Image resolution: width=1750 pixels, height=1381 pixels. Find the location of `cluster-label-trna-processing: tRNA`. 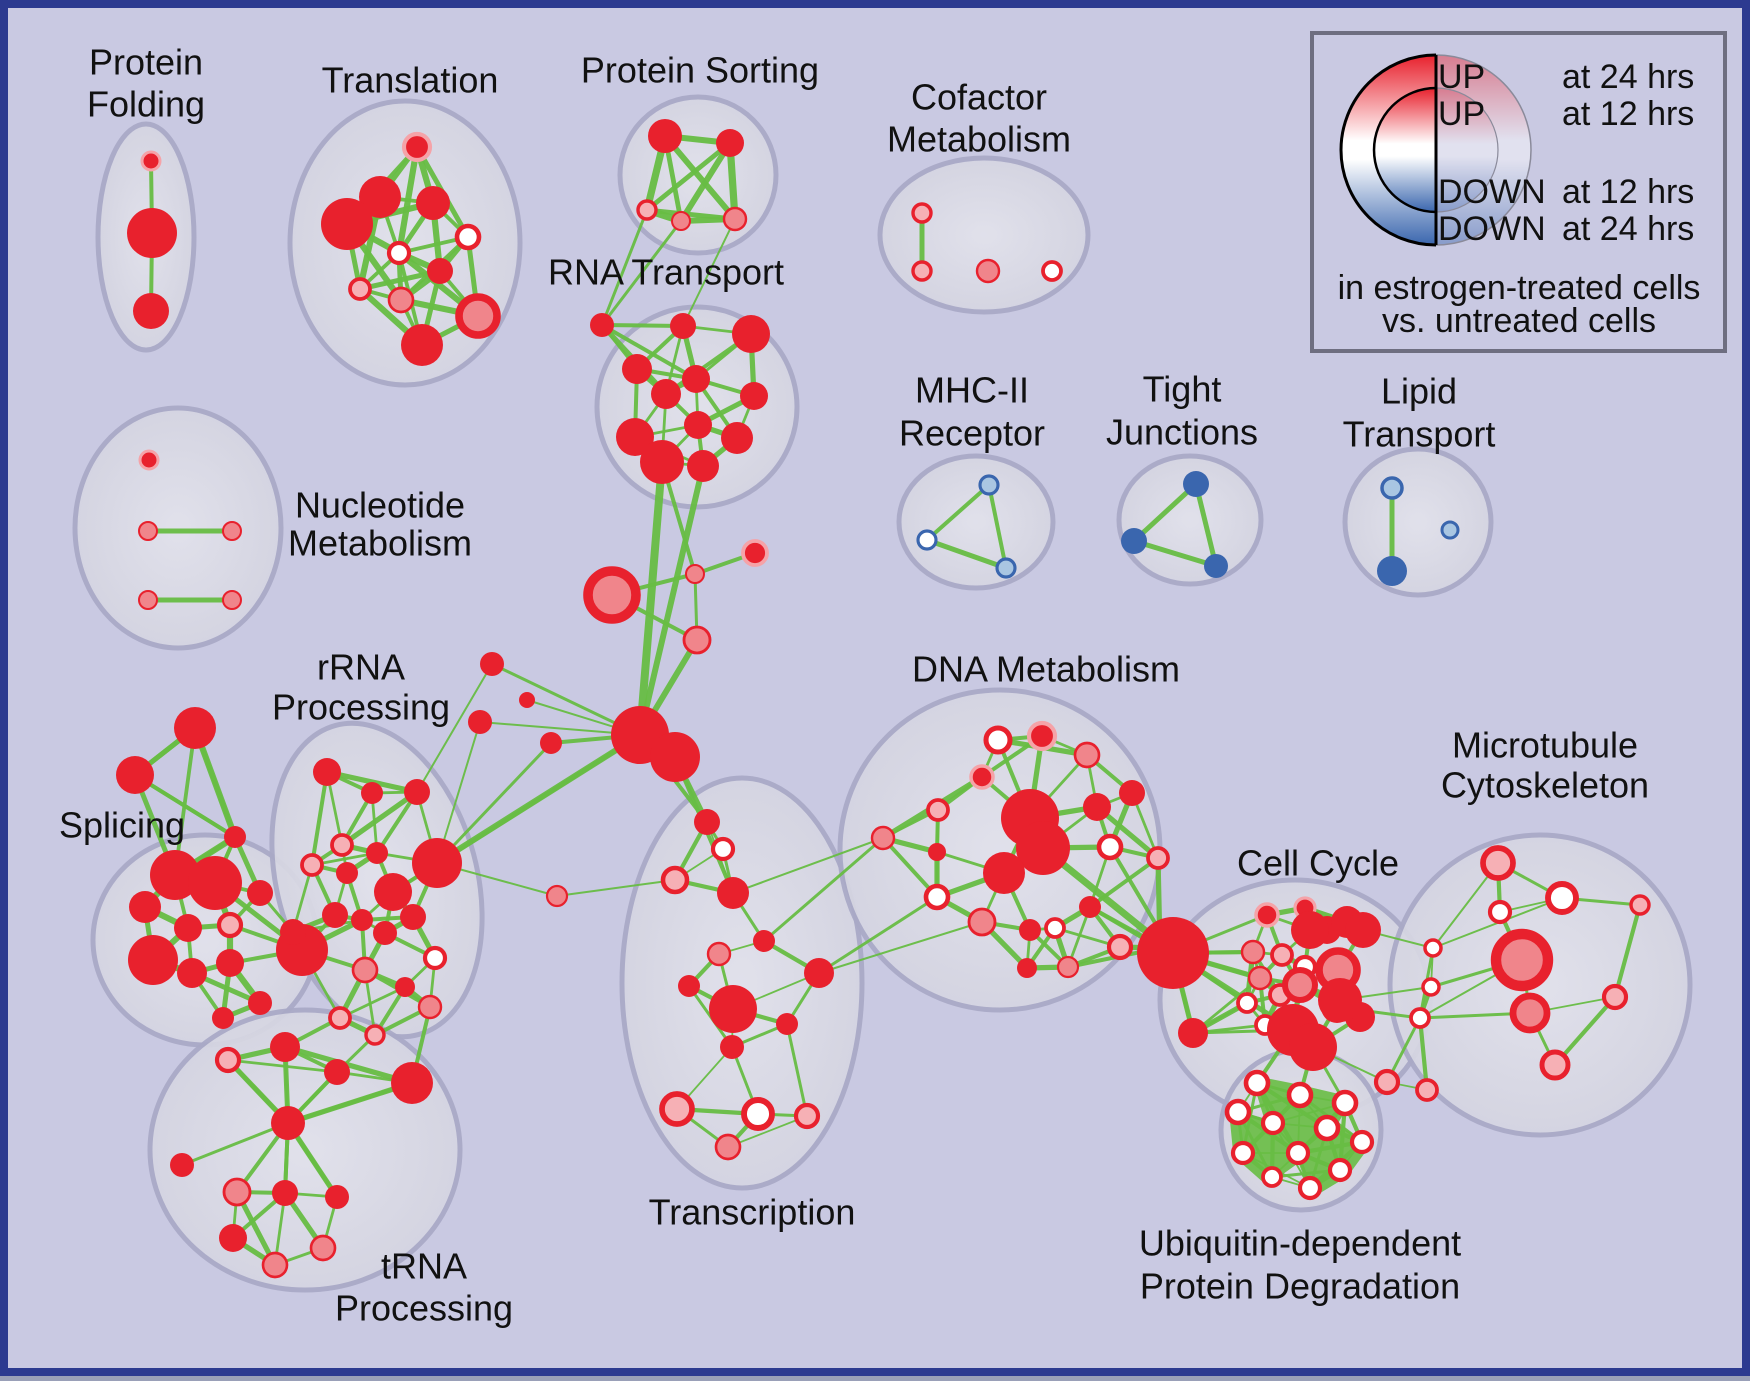

cluster-label-trna-processing: tRNA is located at coordinates (424, 1266).